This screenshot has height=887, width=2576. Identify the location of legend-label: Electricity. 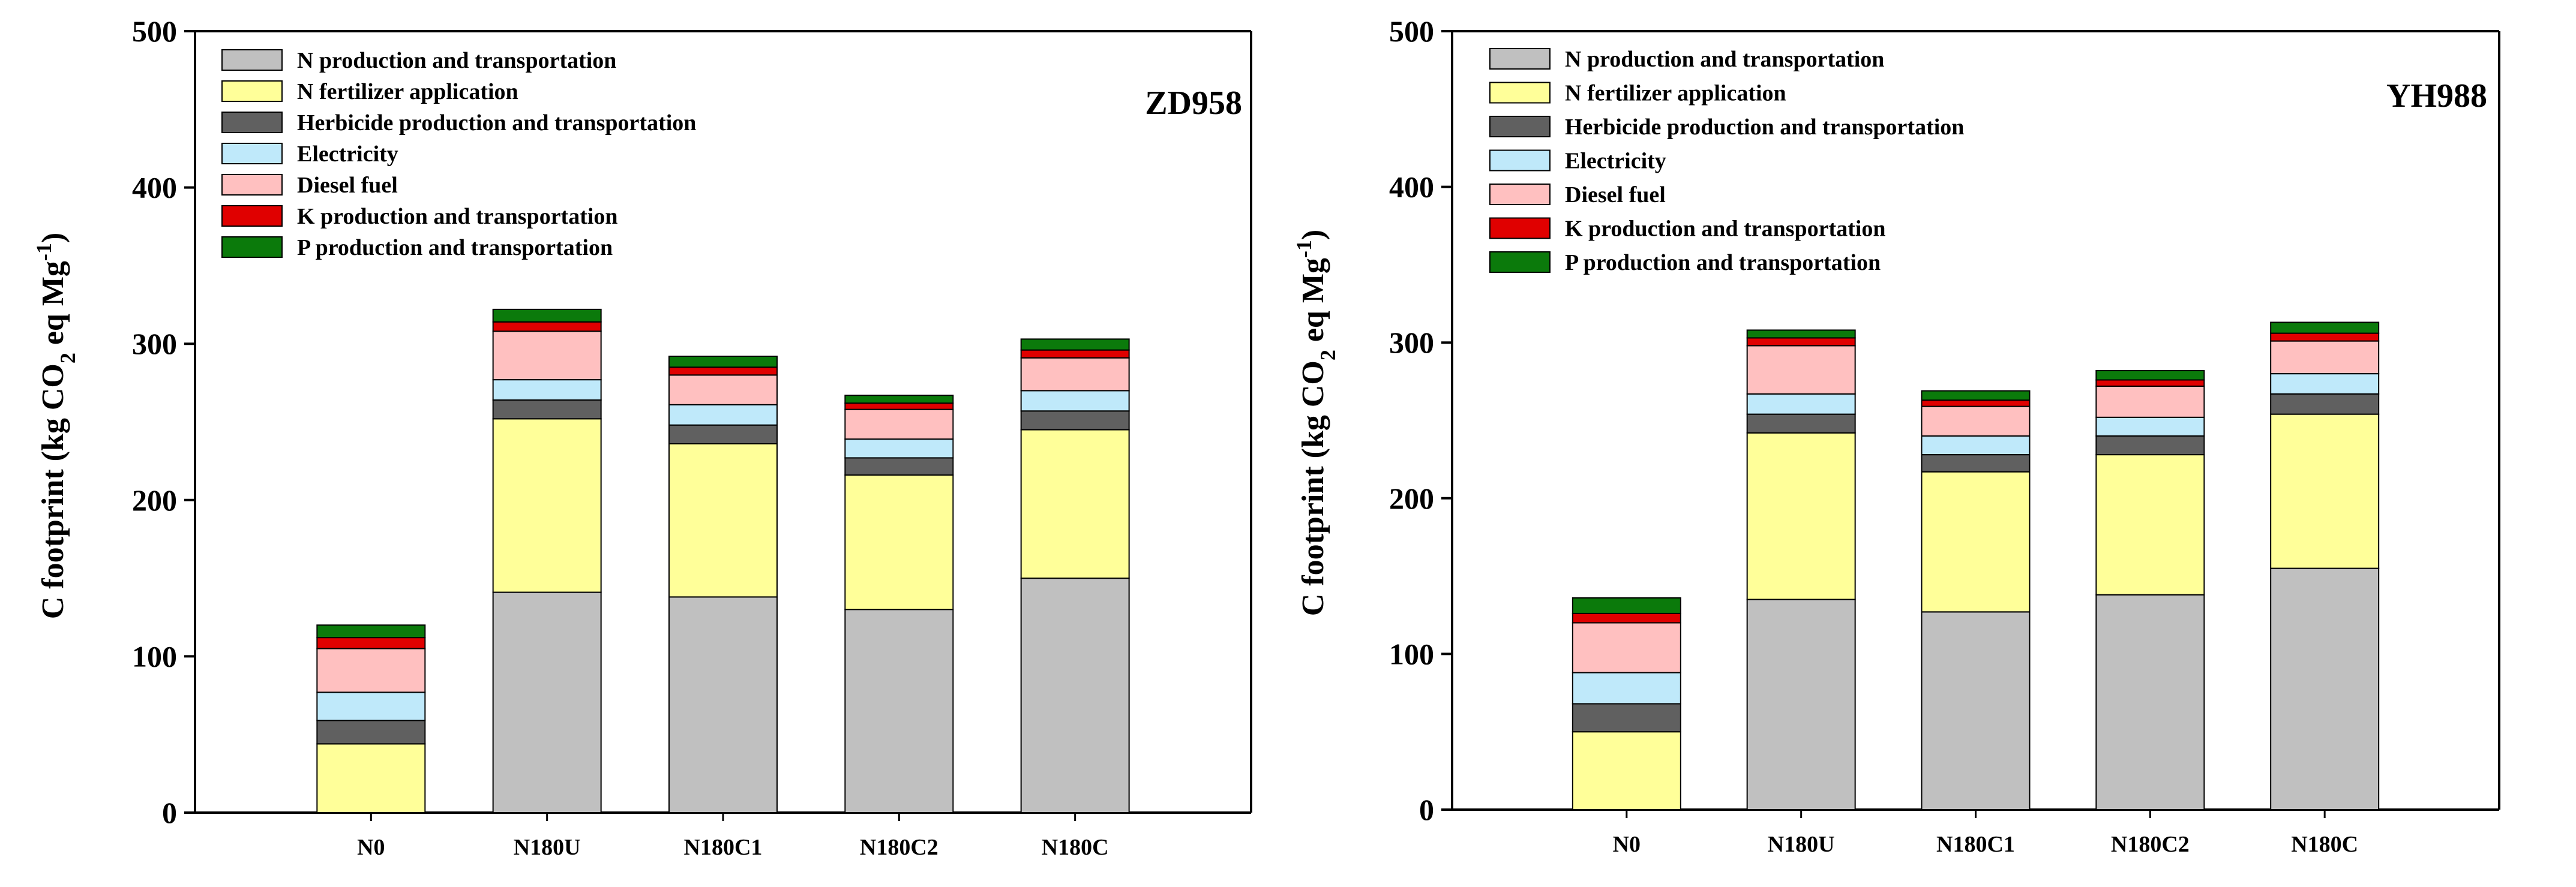
(347, 154).